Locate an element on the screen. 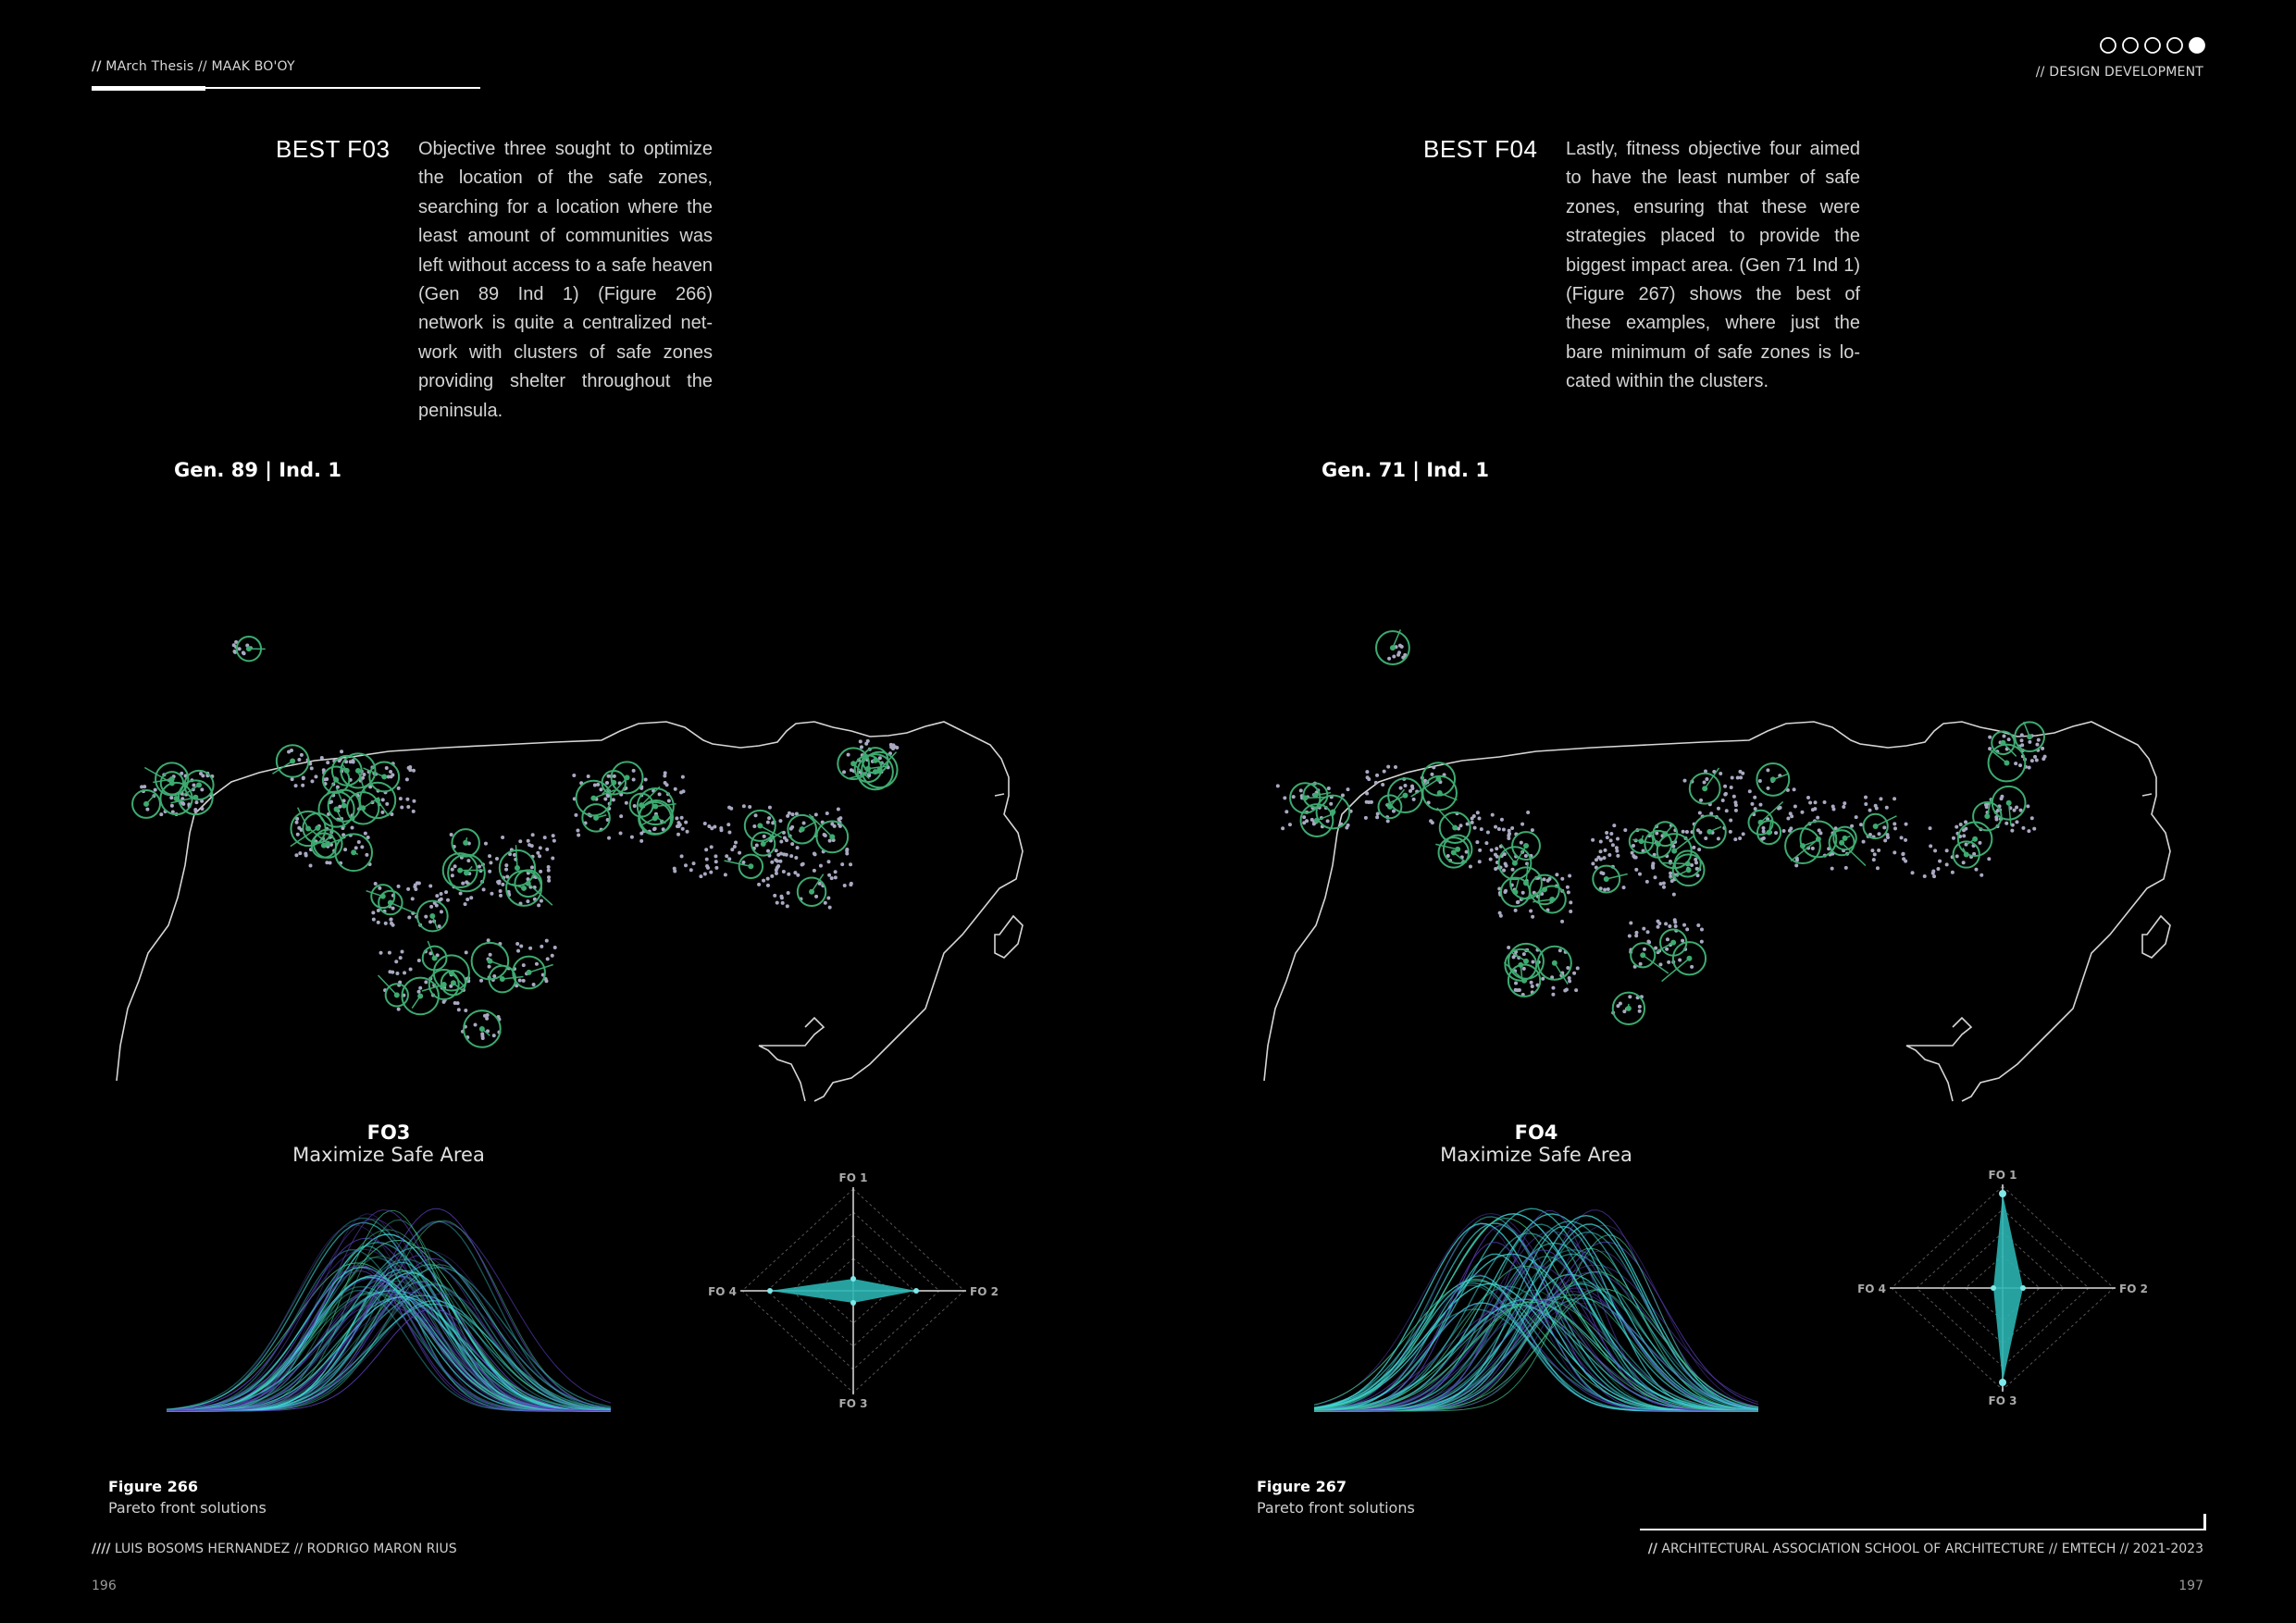 Image resolution: width=2296 pixels, height=1623 pixels. header-prefix: // is located at coordinates (97, 66).